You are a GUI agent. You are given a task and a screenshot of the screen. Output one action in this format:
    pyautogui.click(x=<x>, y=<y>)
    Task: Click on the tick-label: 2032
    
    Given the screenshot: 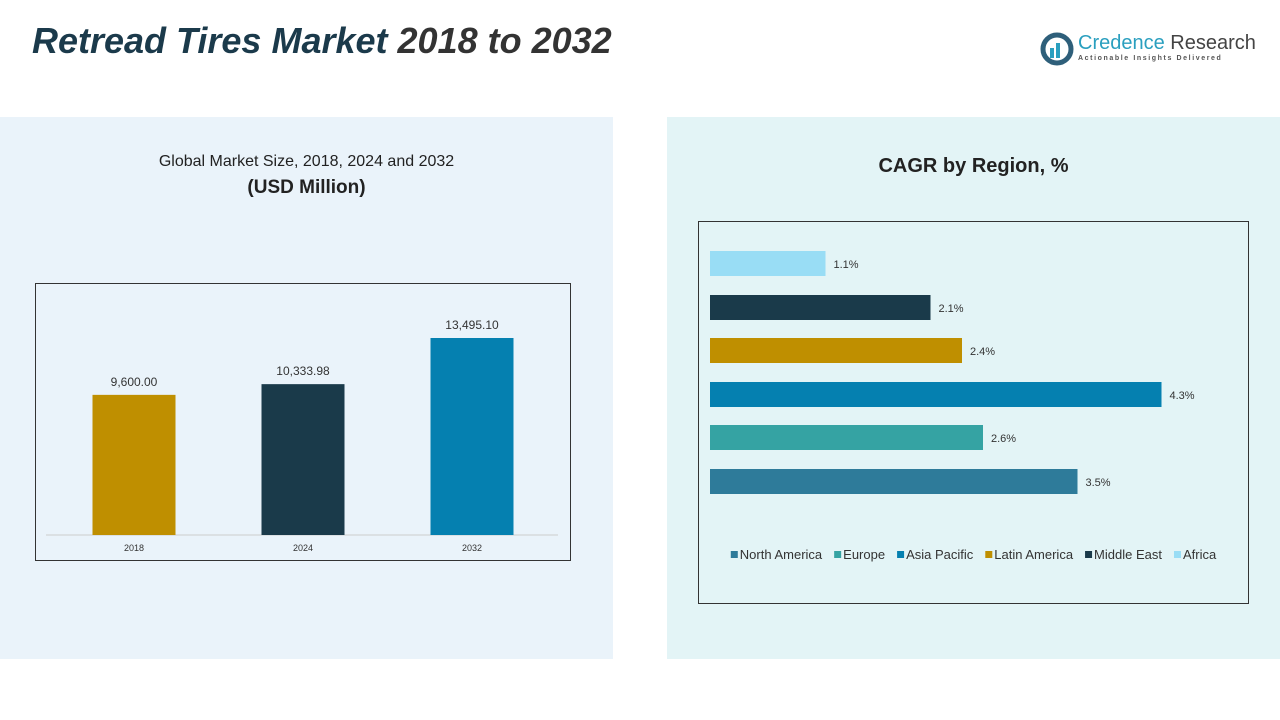 What is the action you would take?
    pyautogui.click(x=472, y=548)
    